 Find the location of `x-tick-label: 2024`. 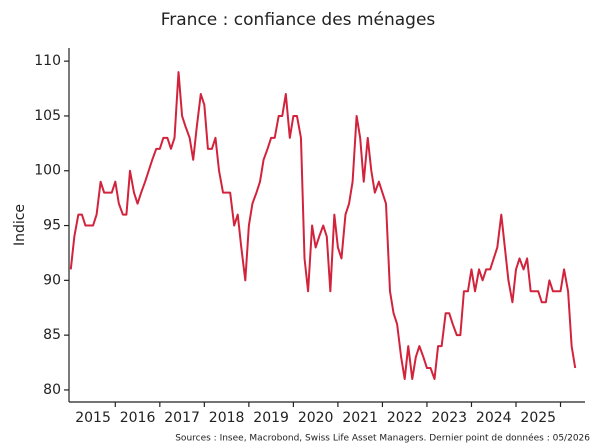

x-tick-label: 2024 is located at coordinates (494, 418).